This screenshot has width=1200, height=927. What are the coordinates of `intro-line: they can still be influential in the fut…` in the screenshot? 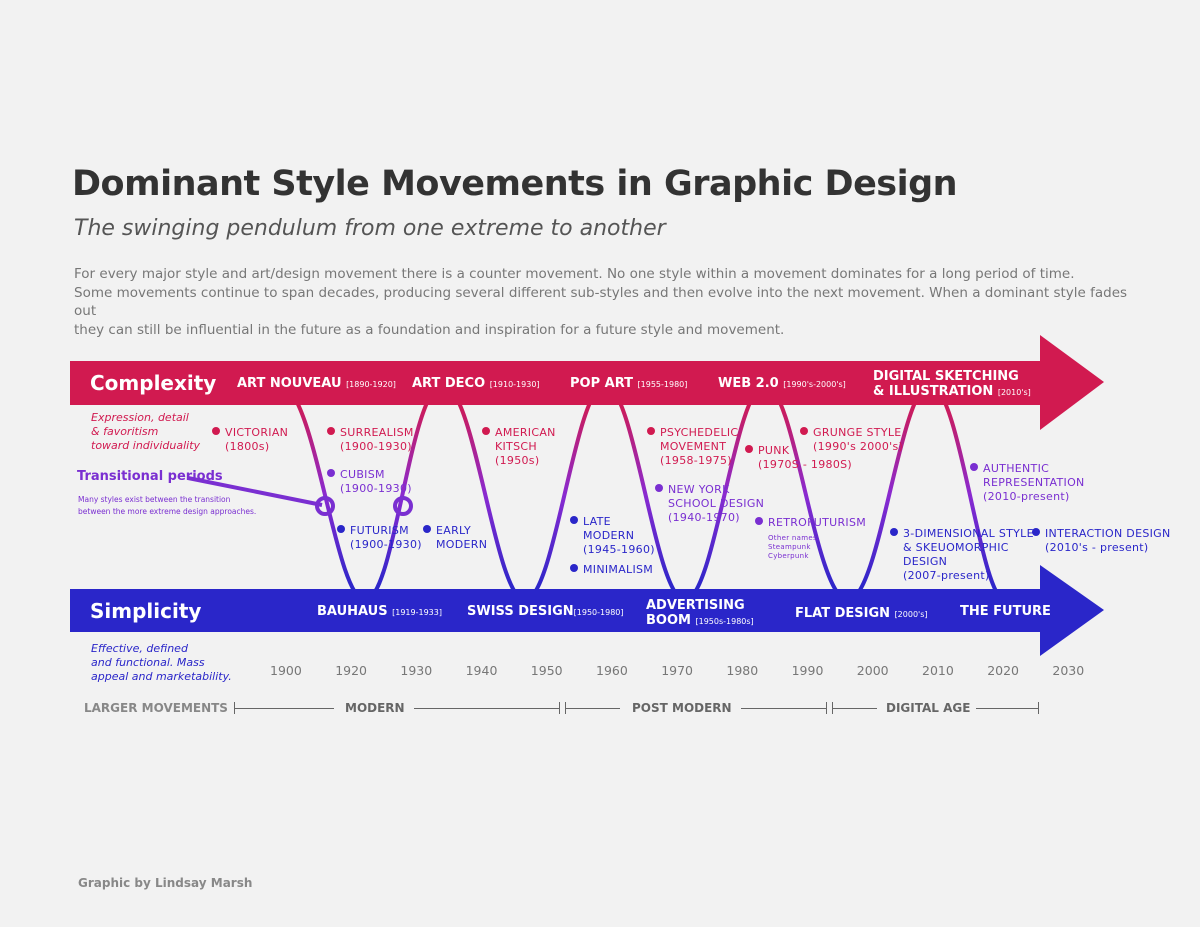 It's located at (429, 329).